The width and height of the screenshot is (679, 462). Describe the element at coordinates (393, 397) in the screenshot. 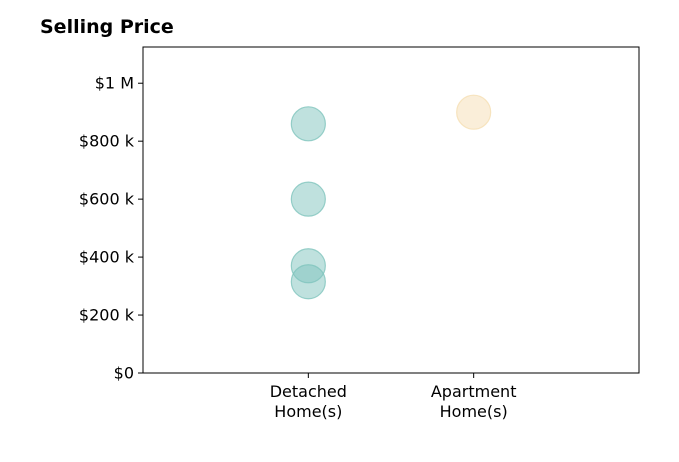

I see `x-axis: Detached Home(s)Apartment Home(s)` at that location.